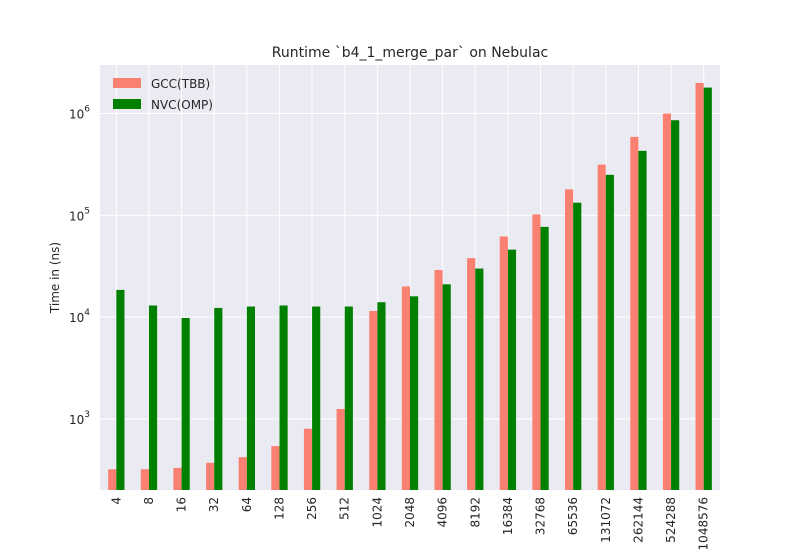 Image resolution: width=800 pixels, height=550 pixels. I want to click on y-axis-label: Time in (ns), so click(55, 278).